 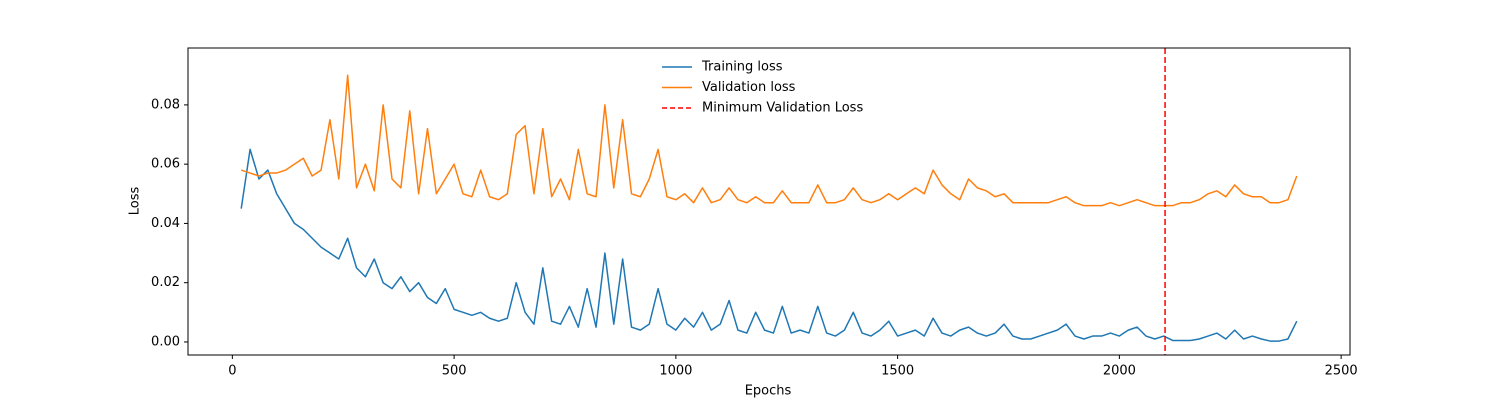 What do you see at coordinates (897, 371) in the screenshot?
I see `x-tick-label: 1500` at bounding box center [897, 371].